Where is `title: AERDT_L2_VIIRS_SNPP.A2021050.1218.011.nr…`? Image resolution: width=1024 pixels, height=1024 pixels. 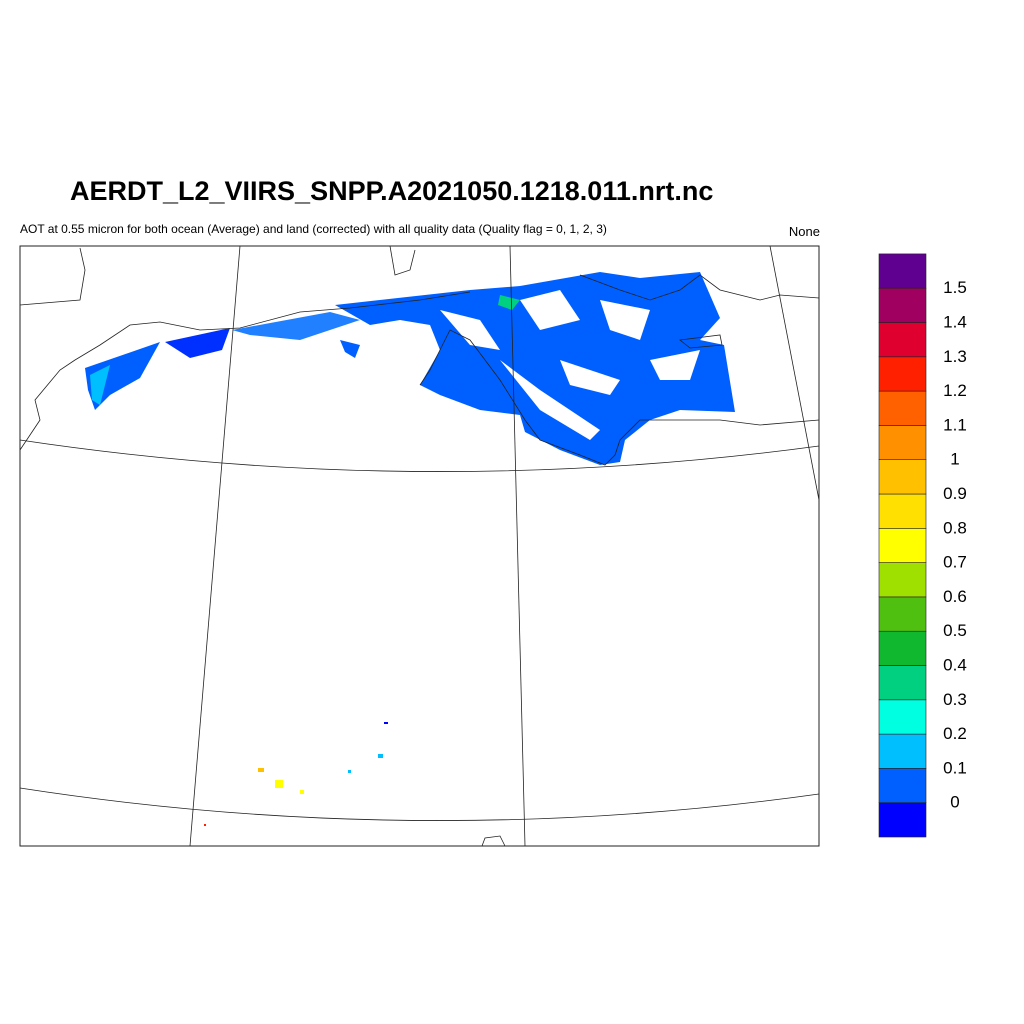
title: AERDT_L2_VIIRS_SNPP.A2021050.1218.011.nr… is located at coordinates (391, 191).